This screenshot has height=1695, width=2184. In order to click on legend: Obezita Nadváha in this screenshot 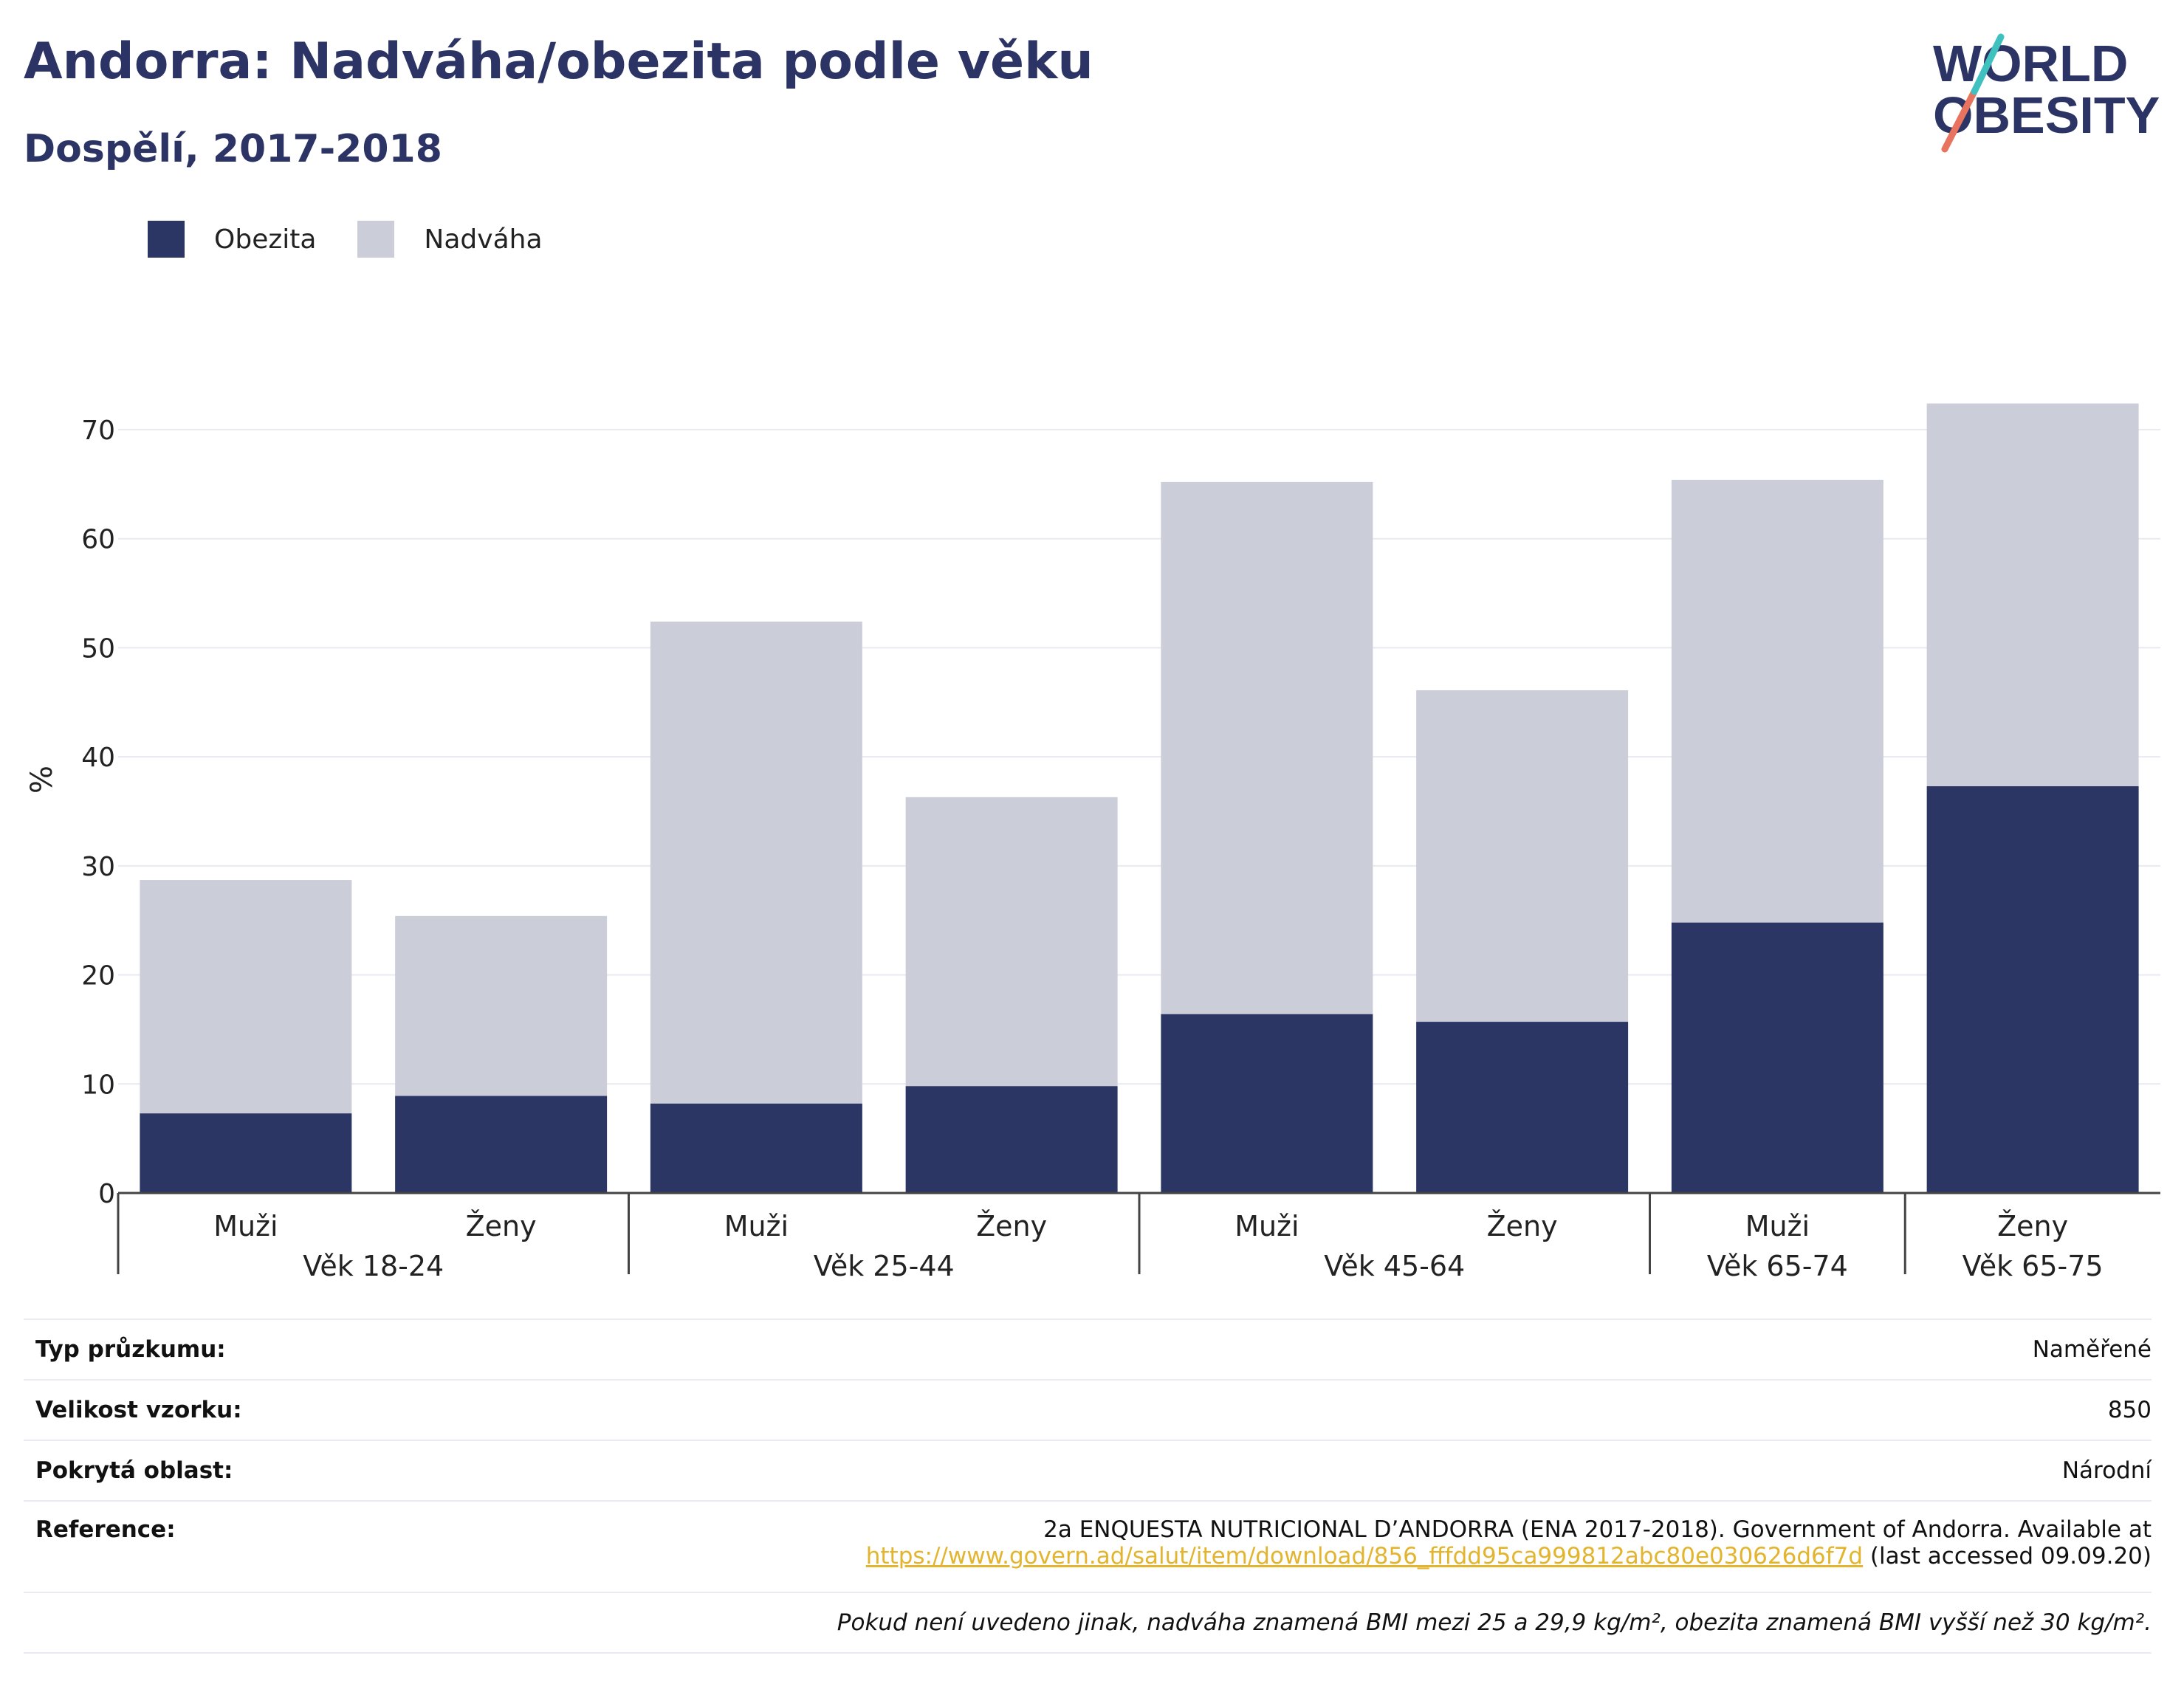, I will do `click(366, 239)`.